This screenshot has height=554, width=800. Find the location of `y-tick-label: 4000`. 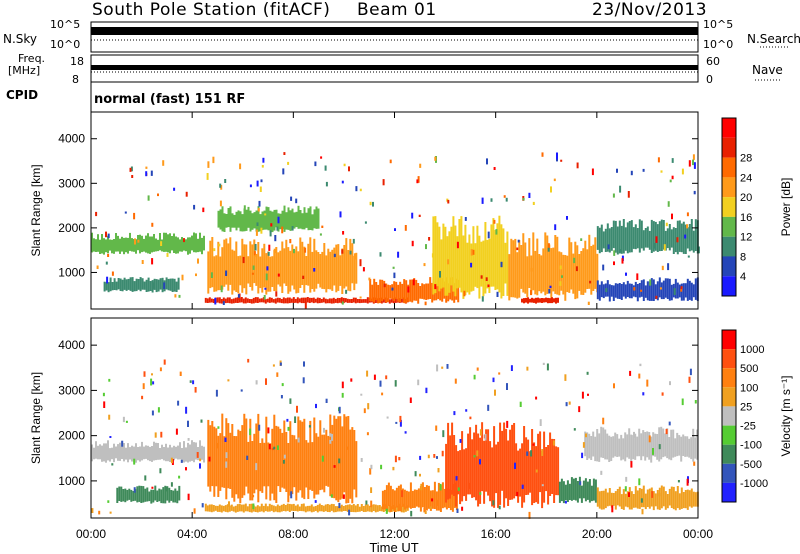

y-tick-label: 4000 is located at coordinates (71, 345).